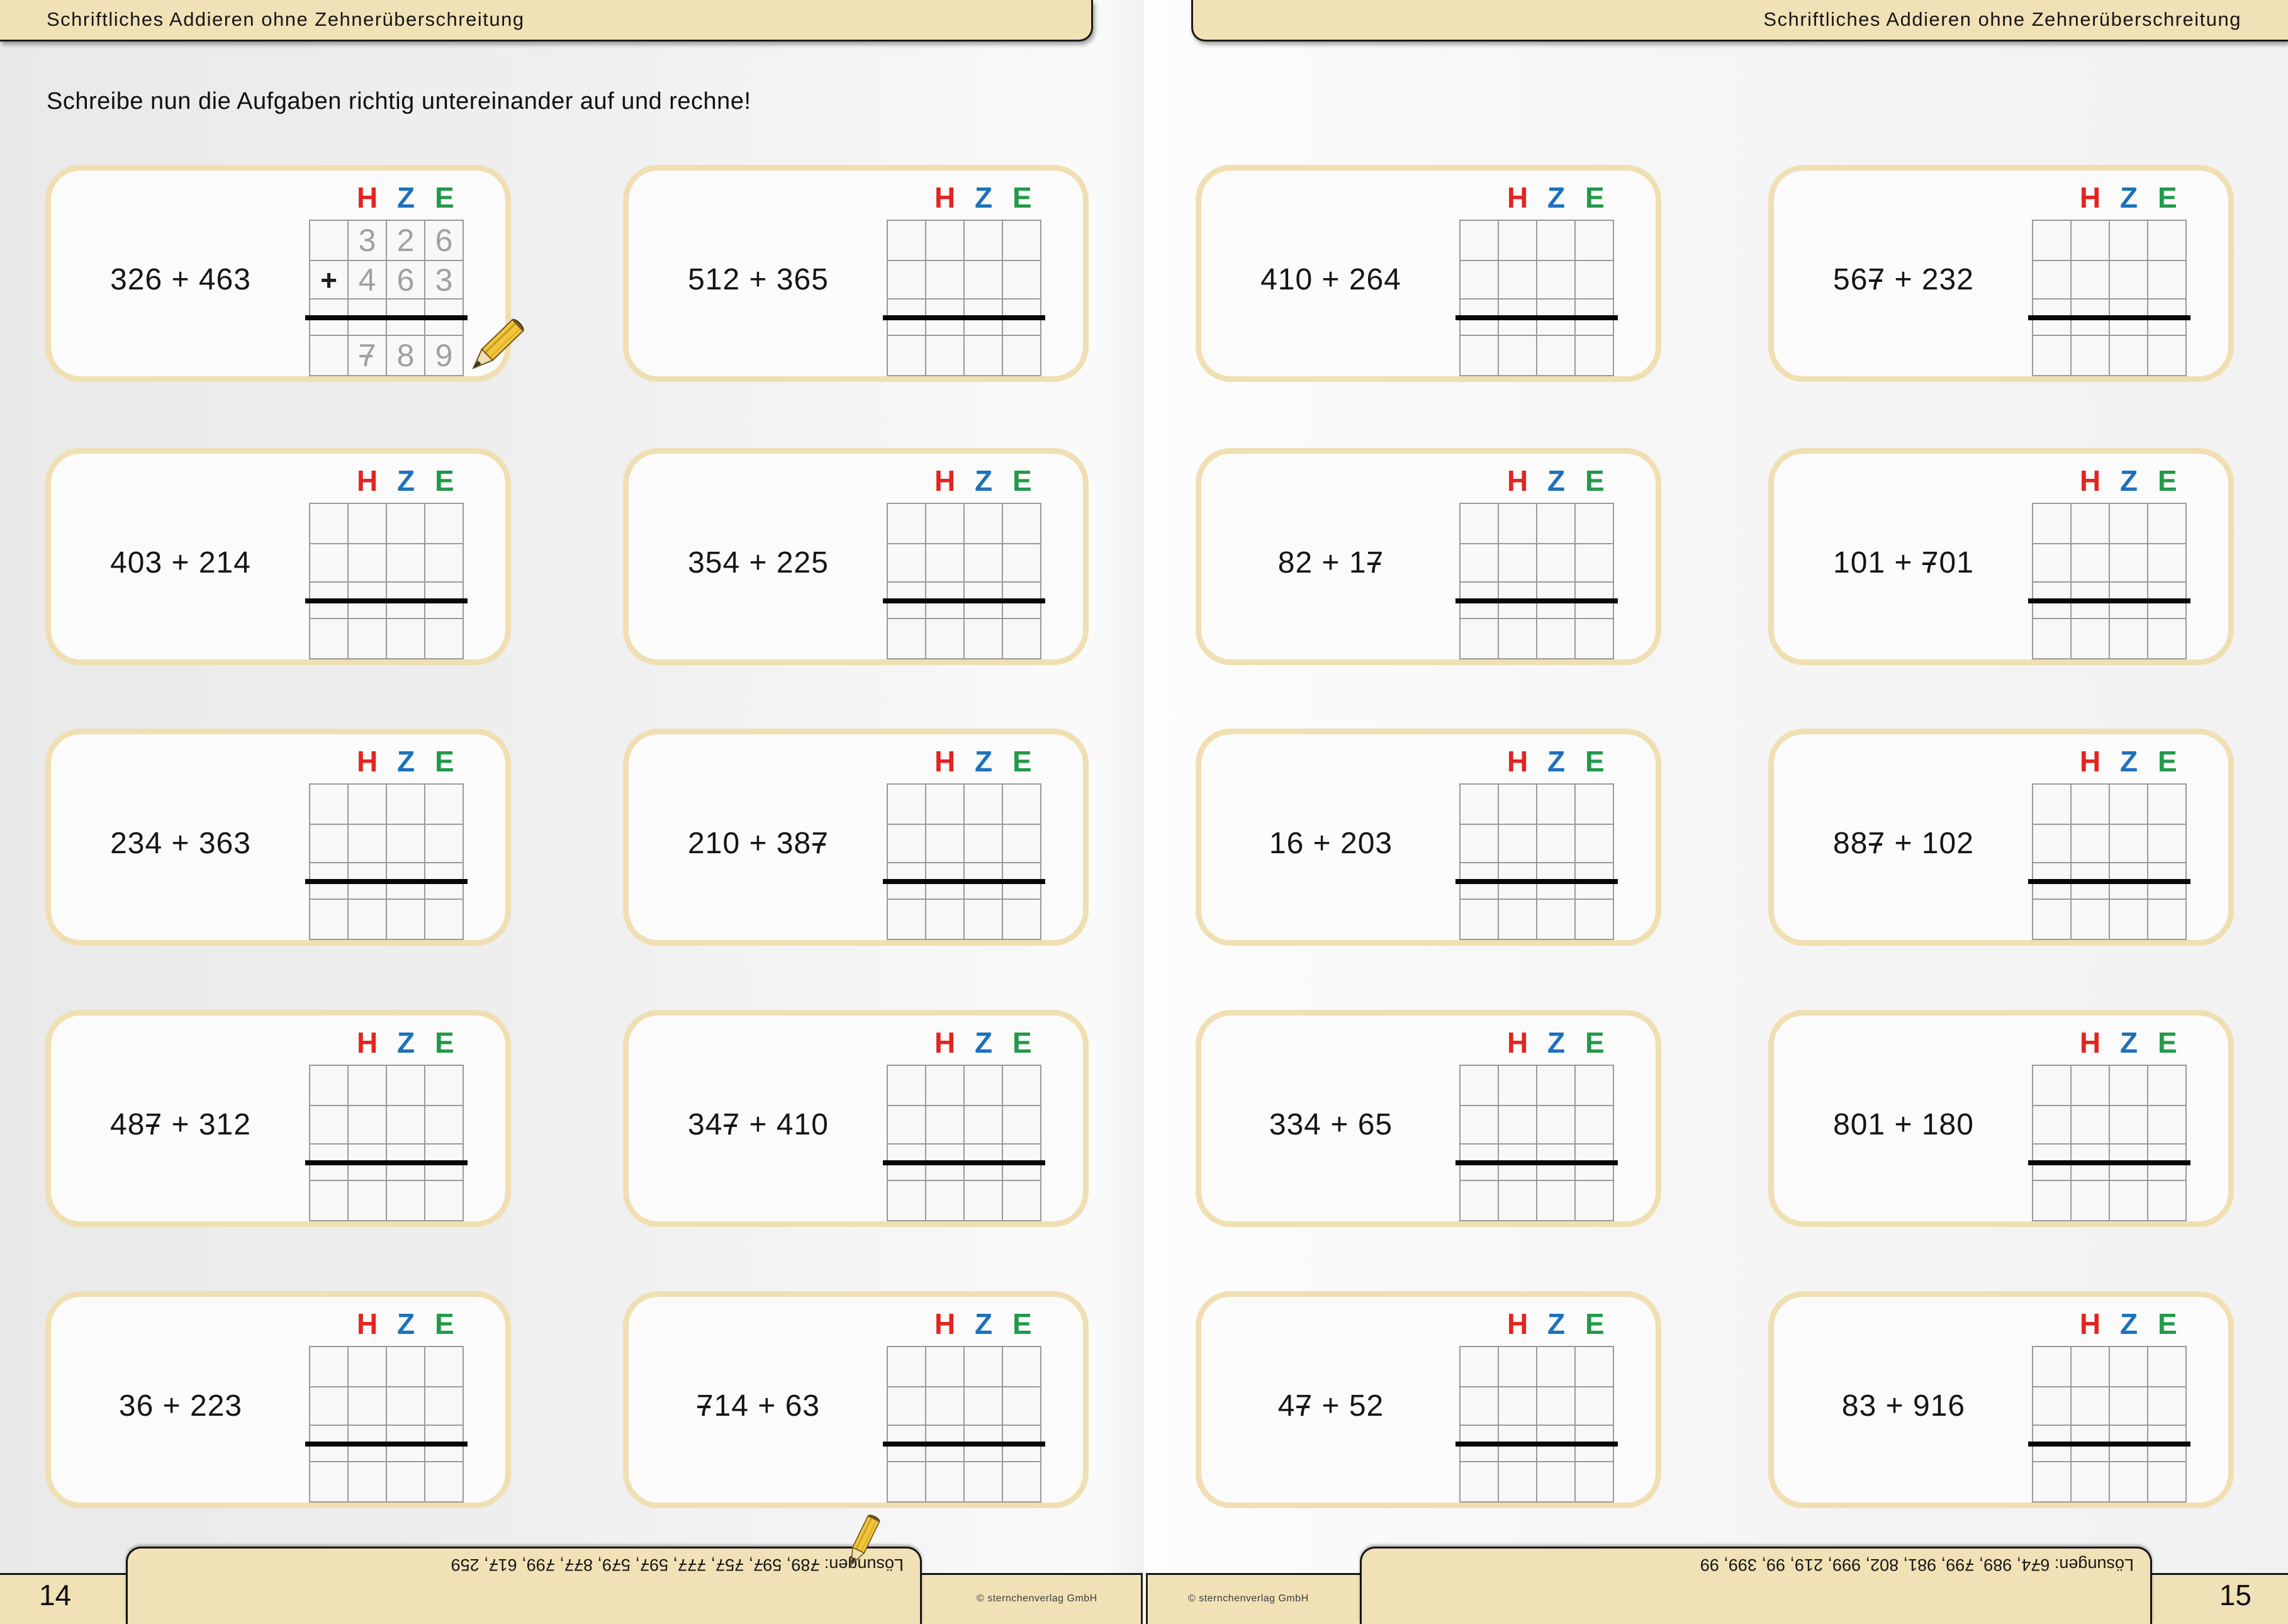 This screenshot has width=2288, height=1624. Describe the element at coordinates (180, 1124) in the screenshot. I see `problem-label: 487 + 312` at that location.